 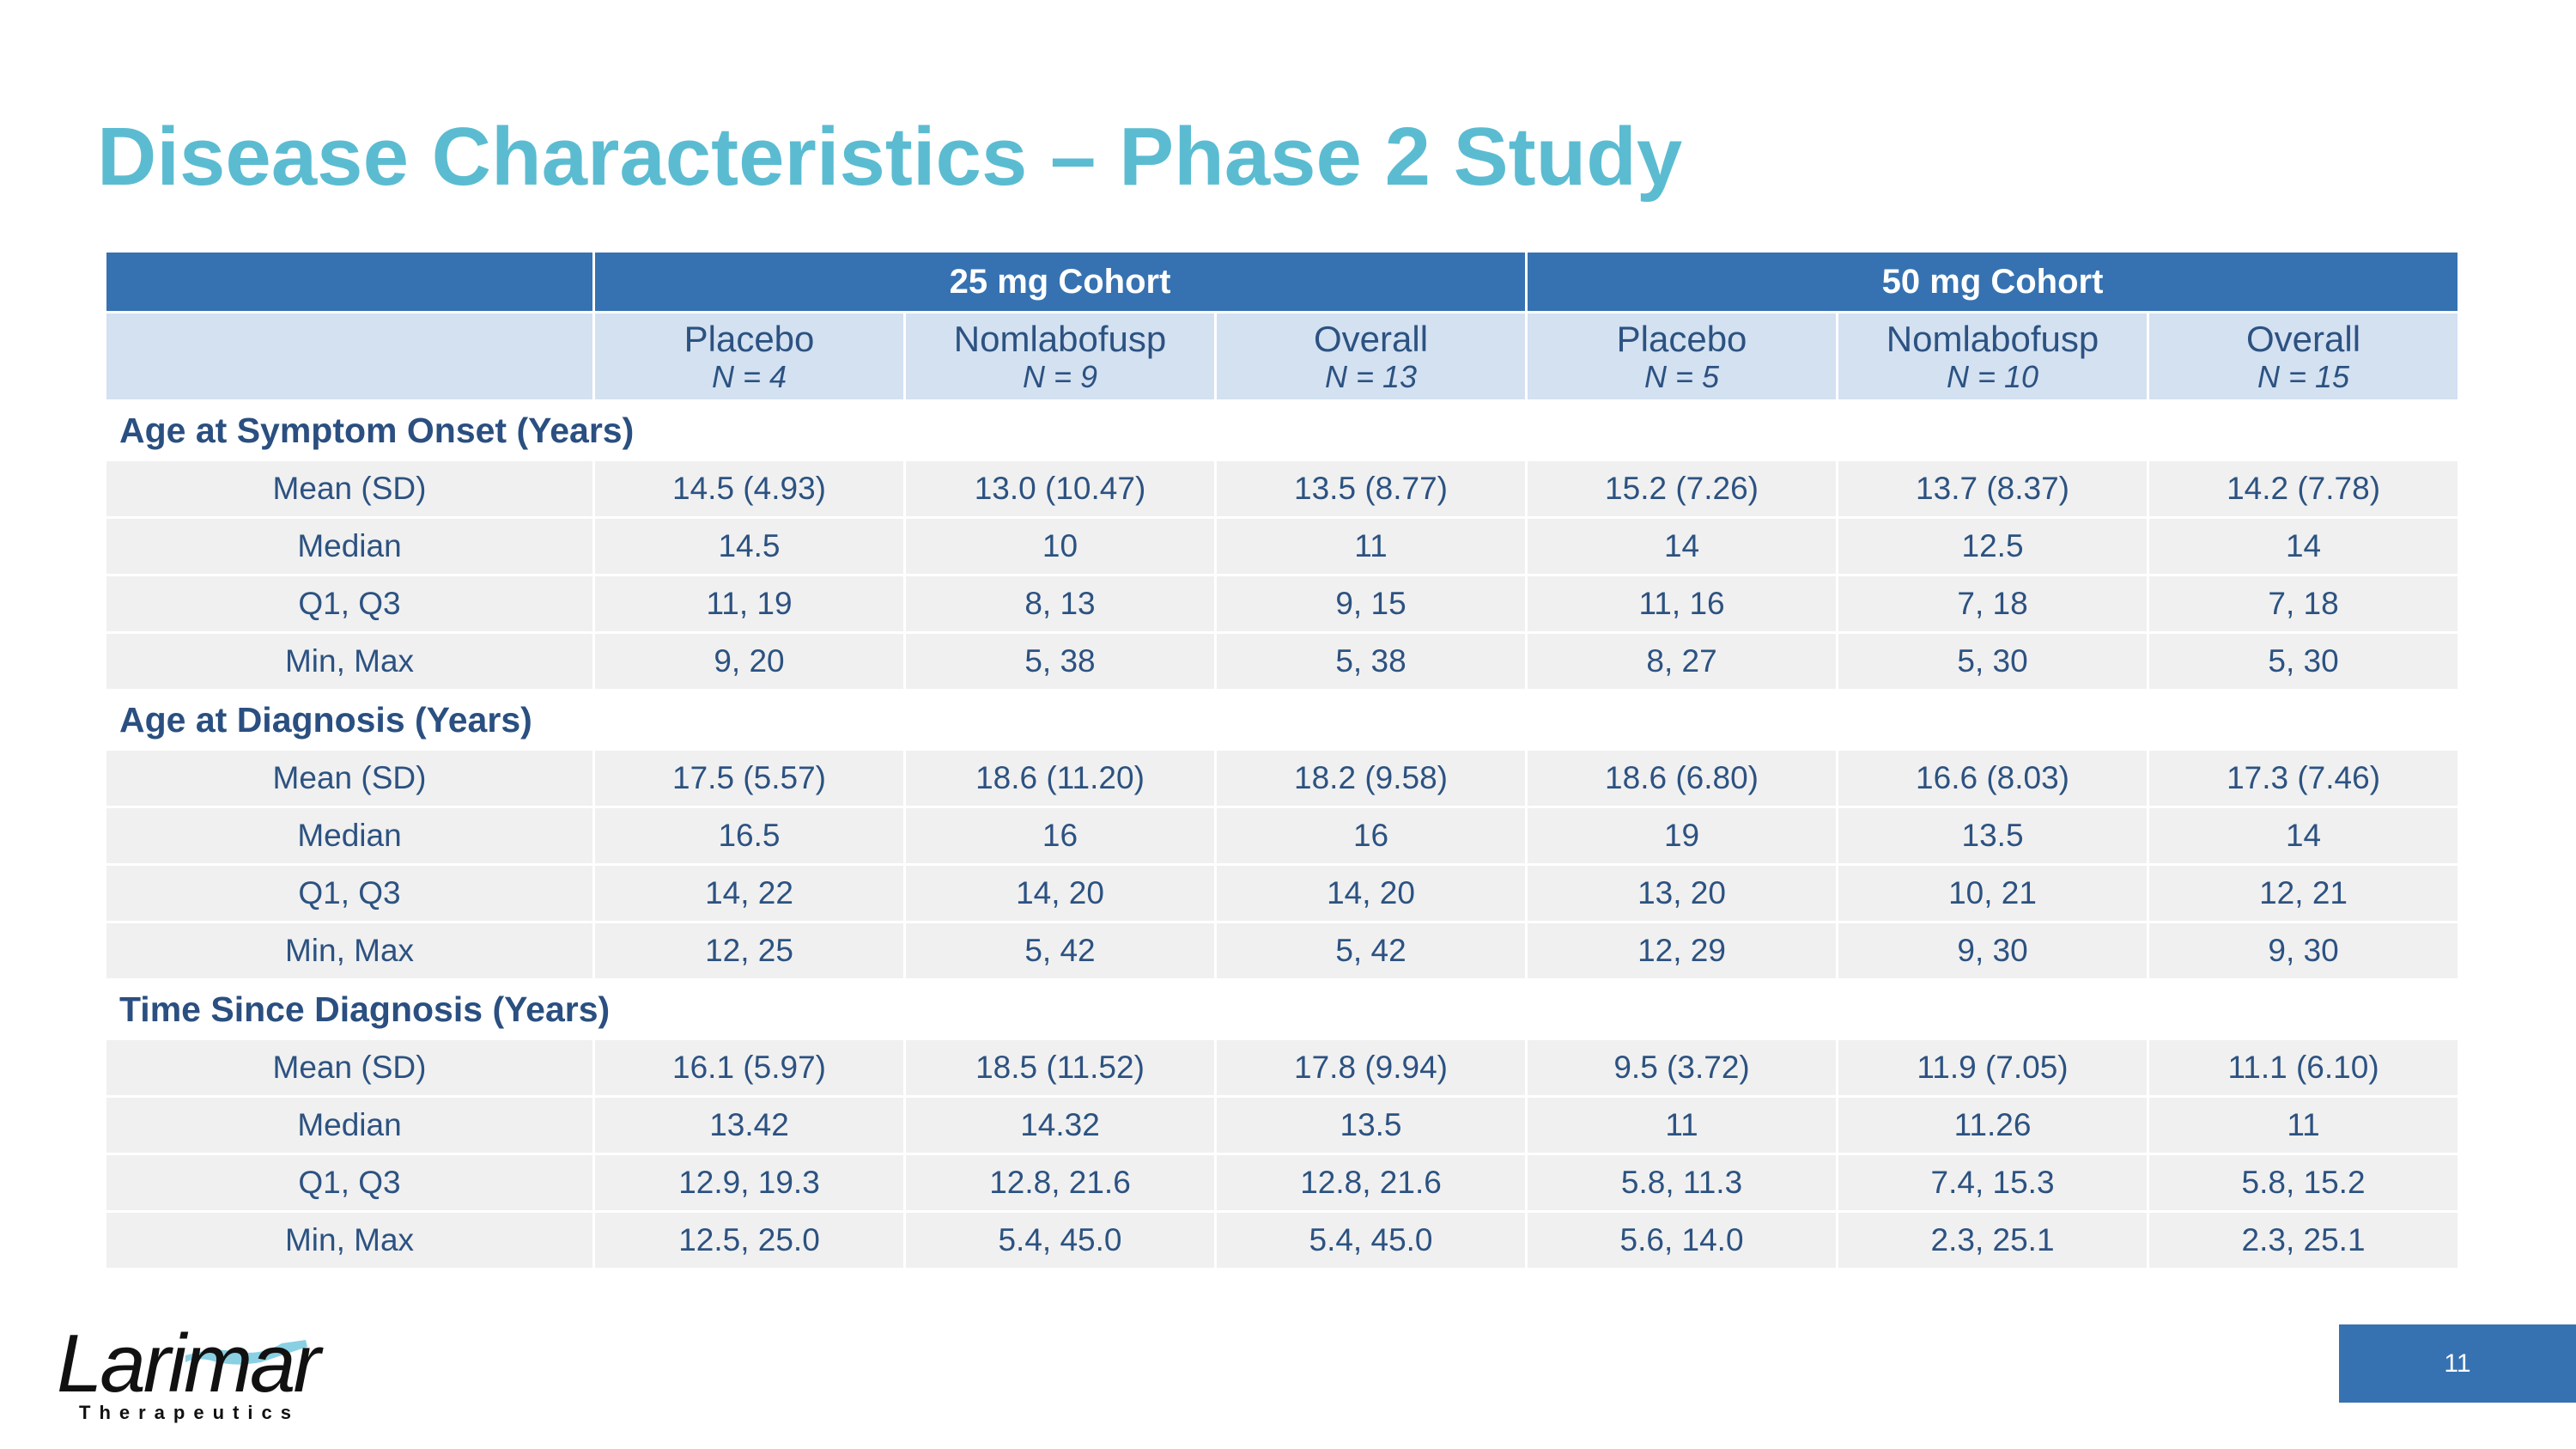 I want to click on table-cell: 11.26, so click(x=1993, y=1125).